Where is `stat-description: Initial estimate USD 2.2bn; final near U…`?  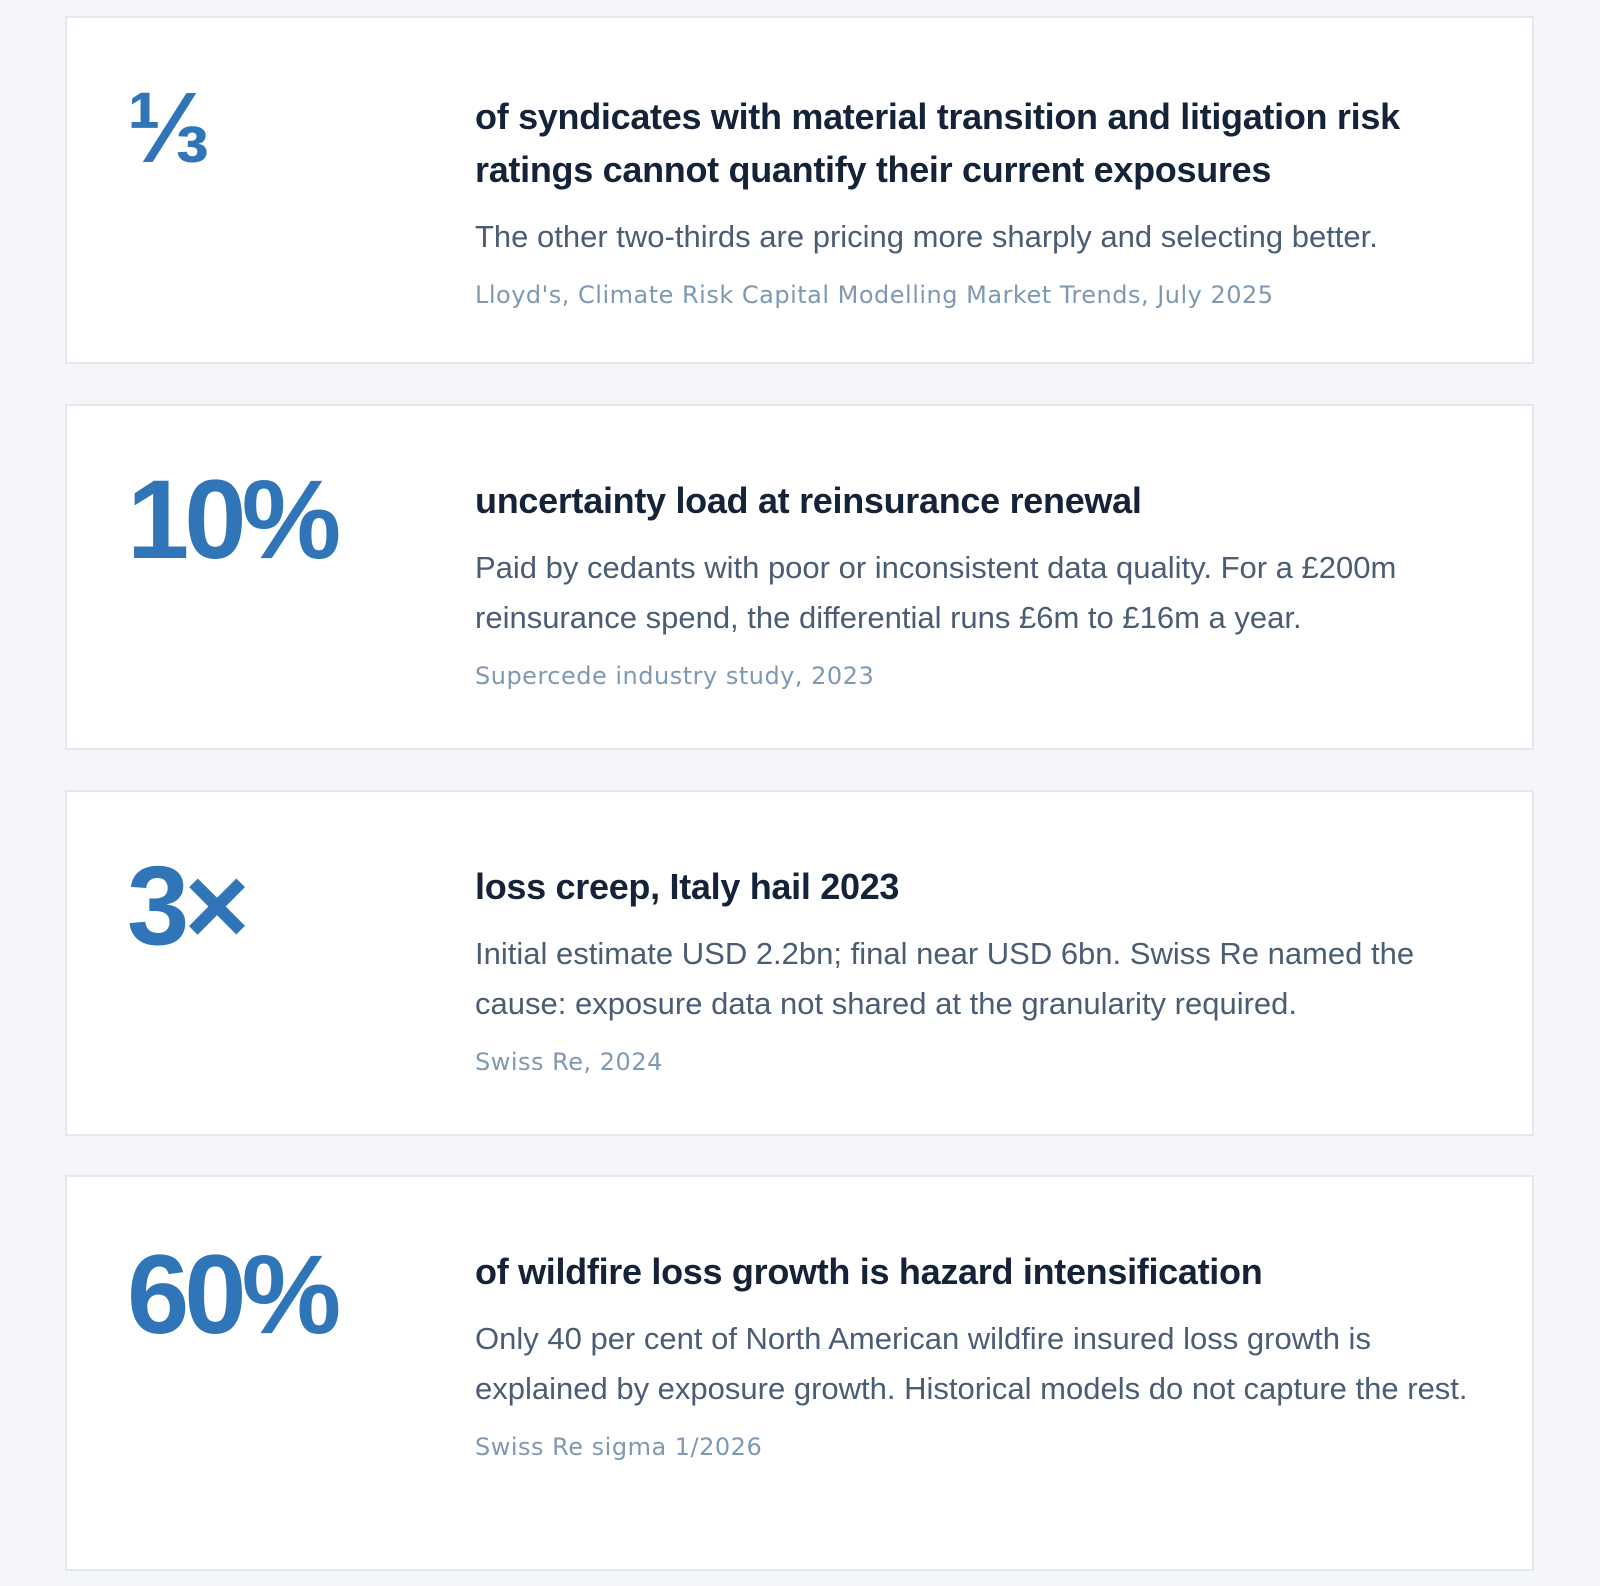 stat-description: Initial estimate USD 2.2bn; final near U… is located at coordinates (945, 978).